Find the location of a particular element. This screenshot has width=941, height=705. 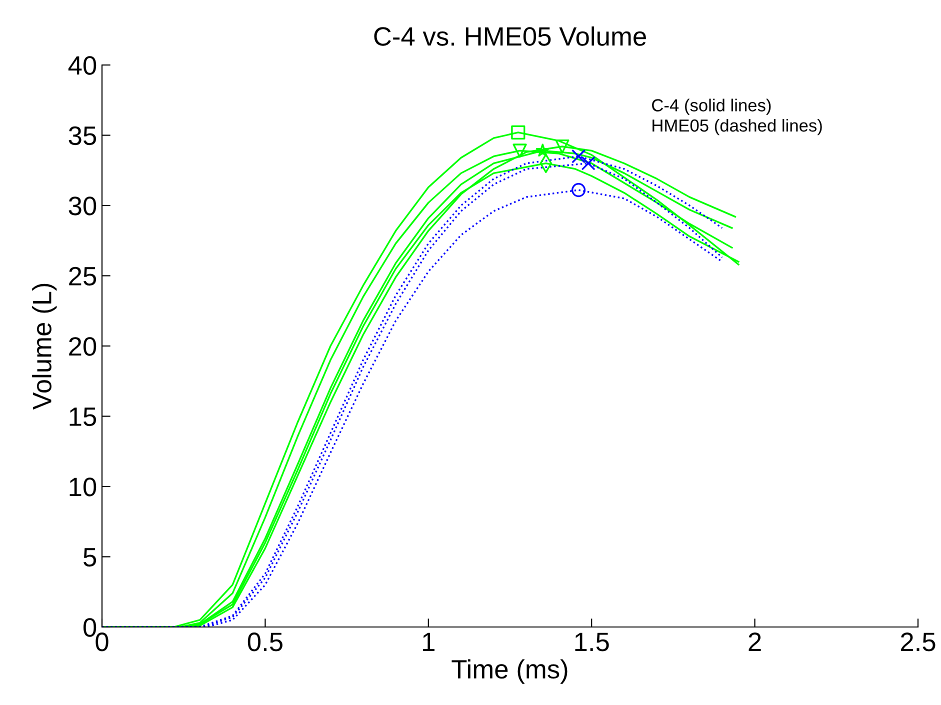

annotation: C-4 (solid lines) is located at coordinates (711, 106).